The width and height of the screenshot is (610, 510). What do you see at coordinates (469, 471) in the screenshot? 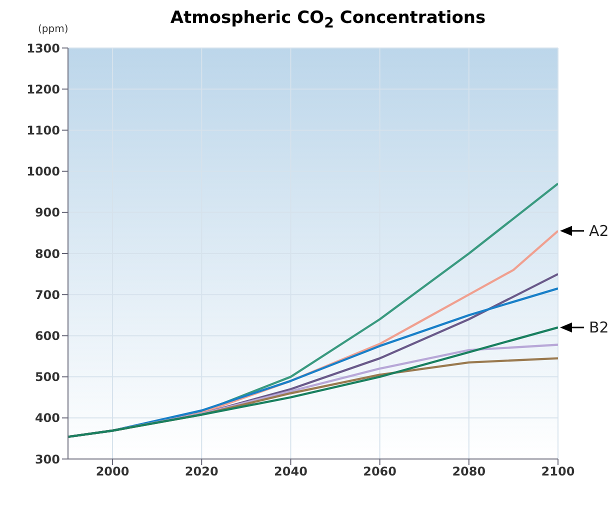
I see `x-tick-label: 2080` at bounding box center [469, 471].